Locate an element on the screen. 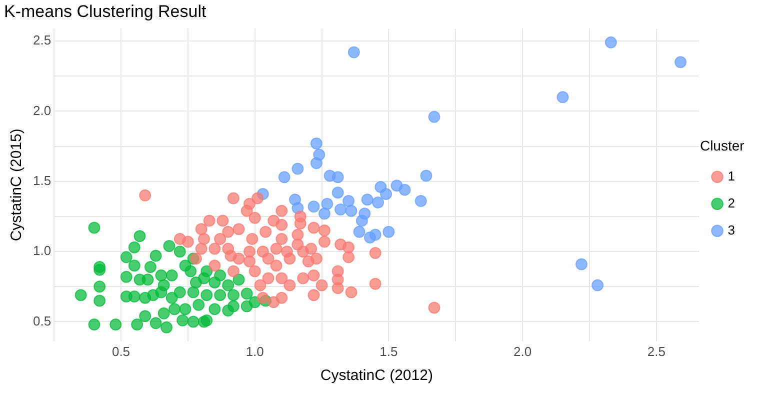  x-tick-label: 2.5 is located at coordinates (656, 351).